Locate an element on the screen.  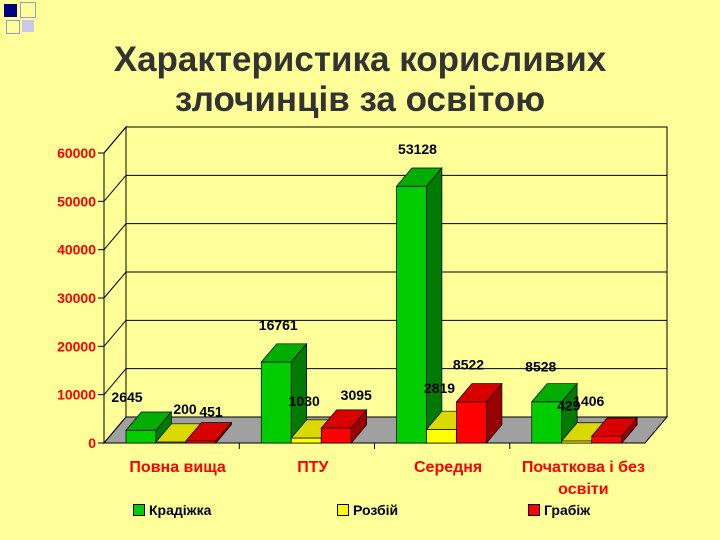
data-label: 2645 is located at coordinates (126, 397).